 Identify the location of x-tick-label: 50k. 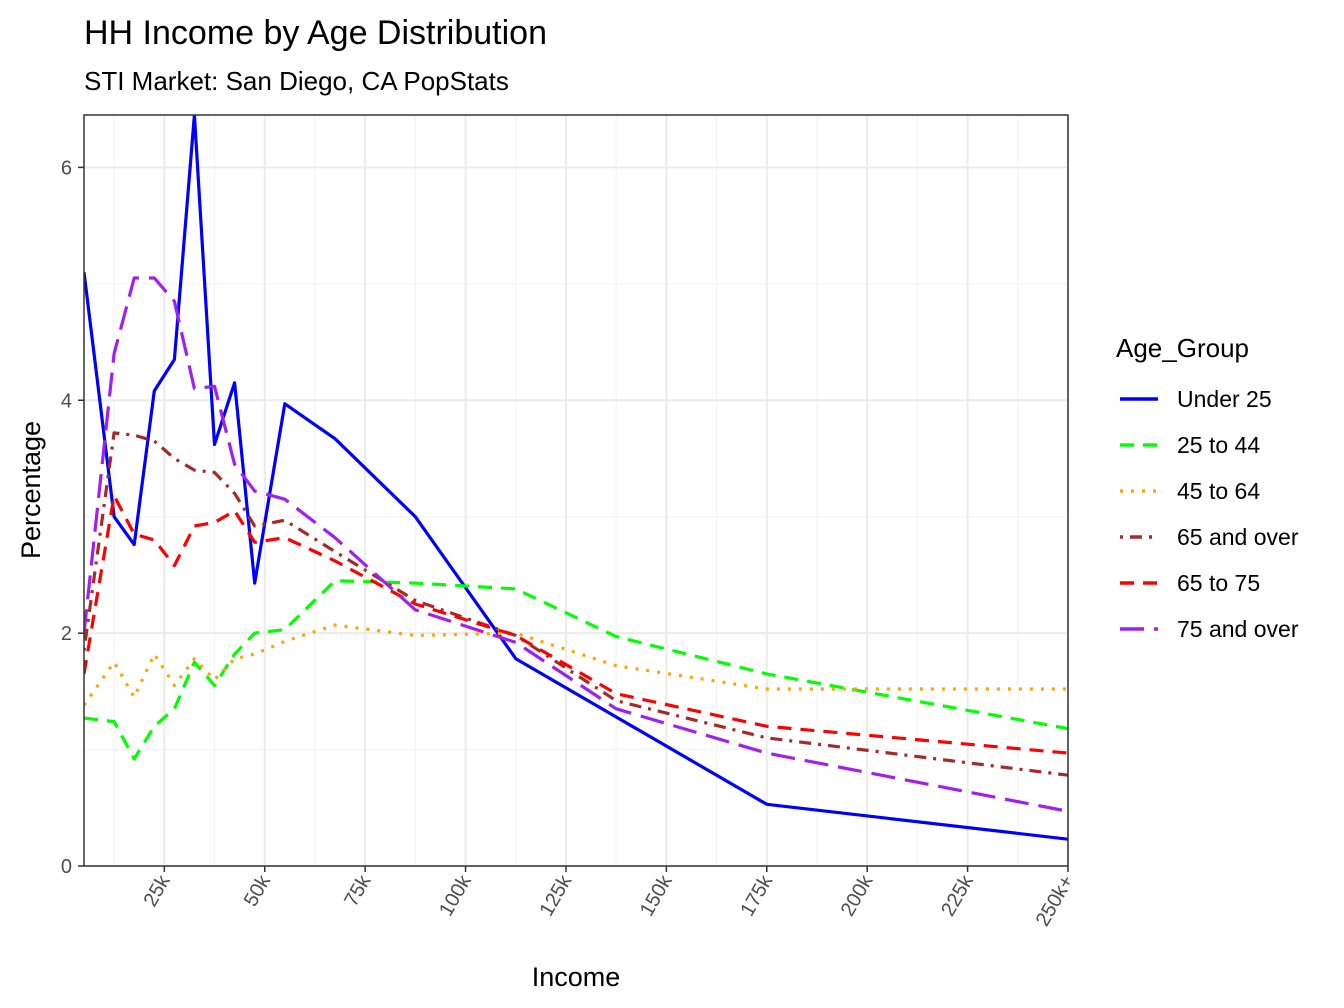
(258, 891).